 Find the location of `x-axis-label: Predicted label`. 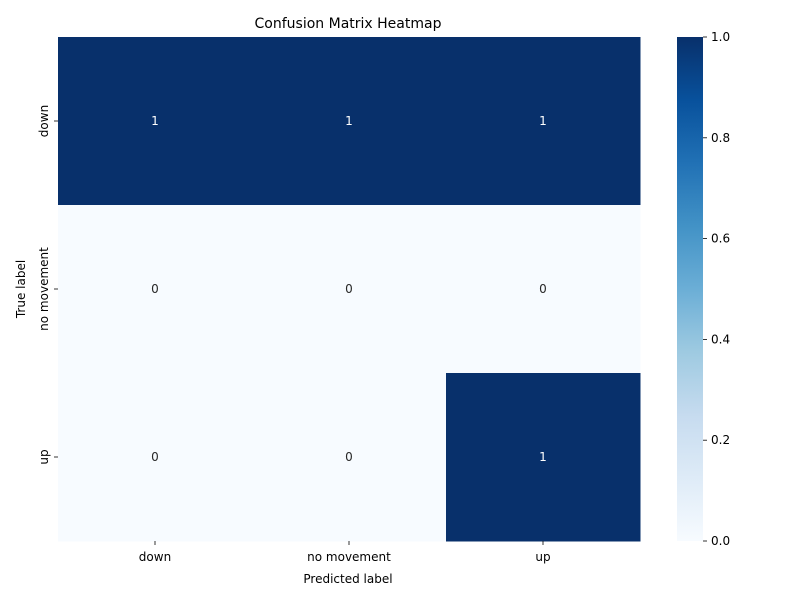

x-axis-label: Predicted label is located at coordinates (347, 579).